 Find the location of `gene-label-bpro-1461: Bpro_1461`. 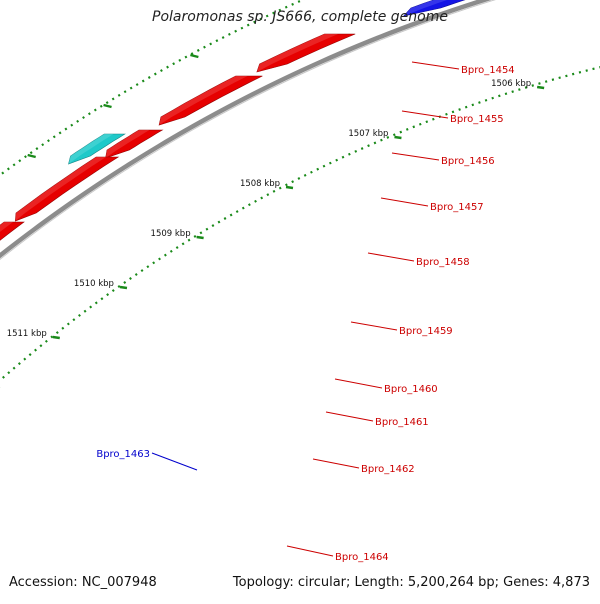

gene-label-bpro-1461: Bpro_1461 is located at coordinates (377, 419).